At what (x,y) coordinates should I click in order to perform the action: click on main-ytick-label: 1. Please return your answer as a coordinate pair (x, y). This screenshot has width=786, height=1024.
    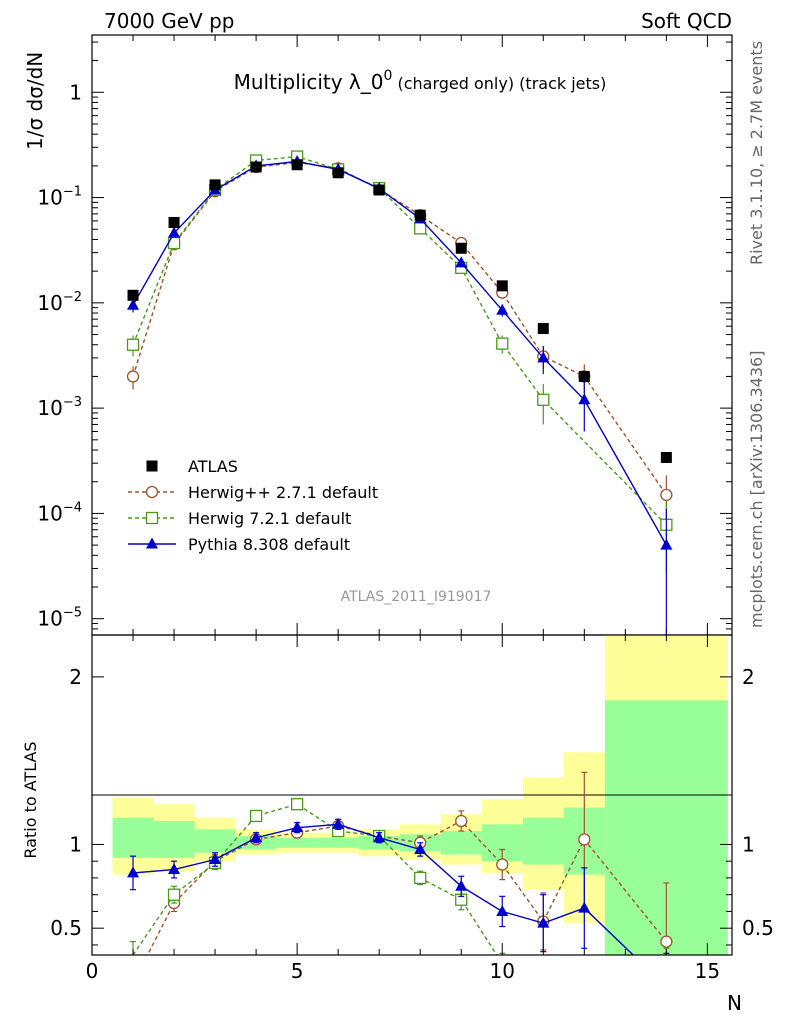
    Looking at the image, I should click on (75, 92).